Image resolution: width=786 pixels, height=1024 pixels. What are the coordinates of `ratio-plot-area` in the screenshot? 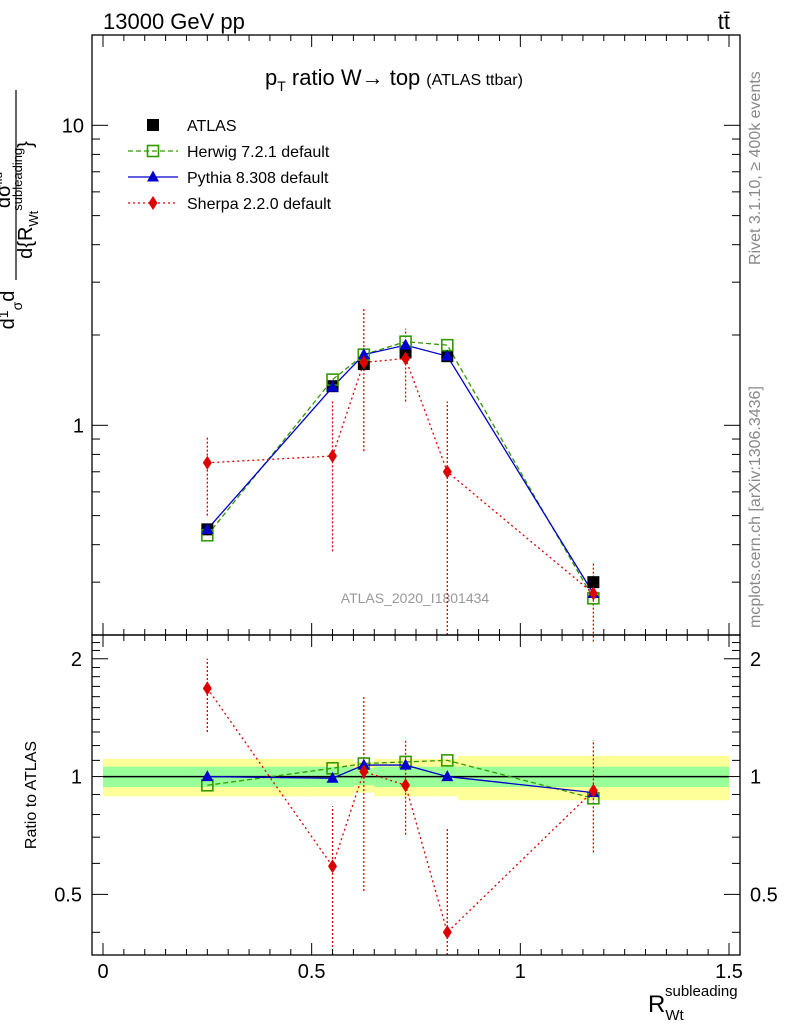 It's located at (400, 806).